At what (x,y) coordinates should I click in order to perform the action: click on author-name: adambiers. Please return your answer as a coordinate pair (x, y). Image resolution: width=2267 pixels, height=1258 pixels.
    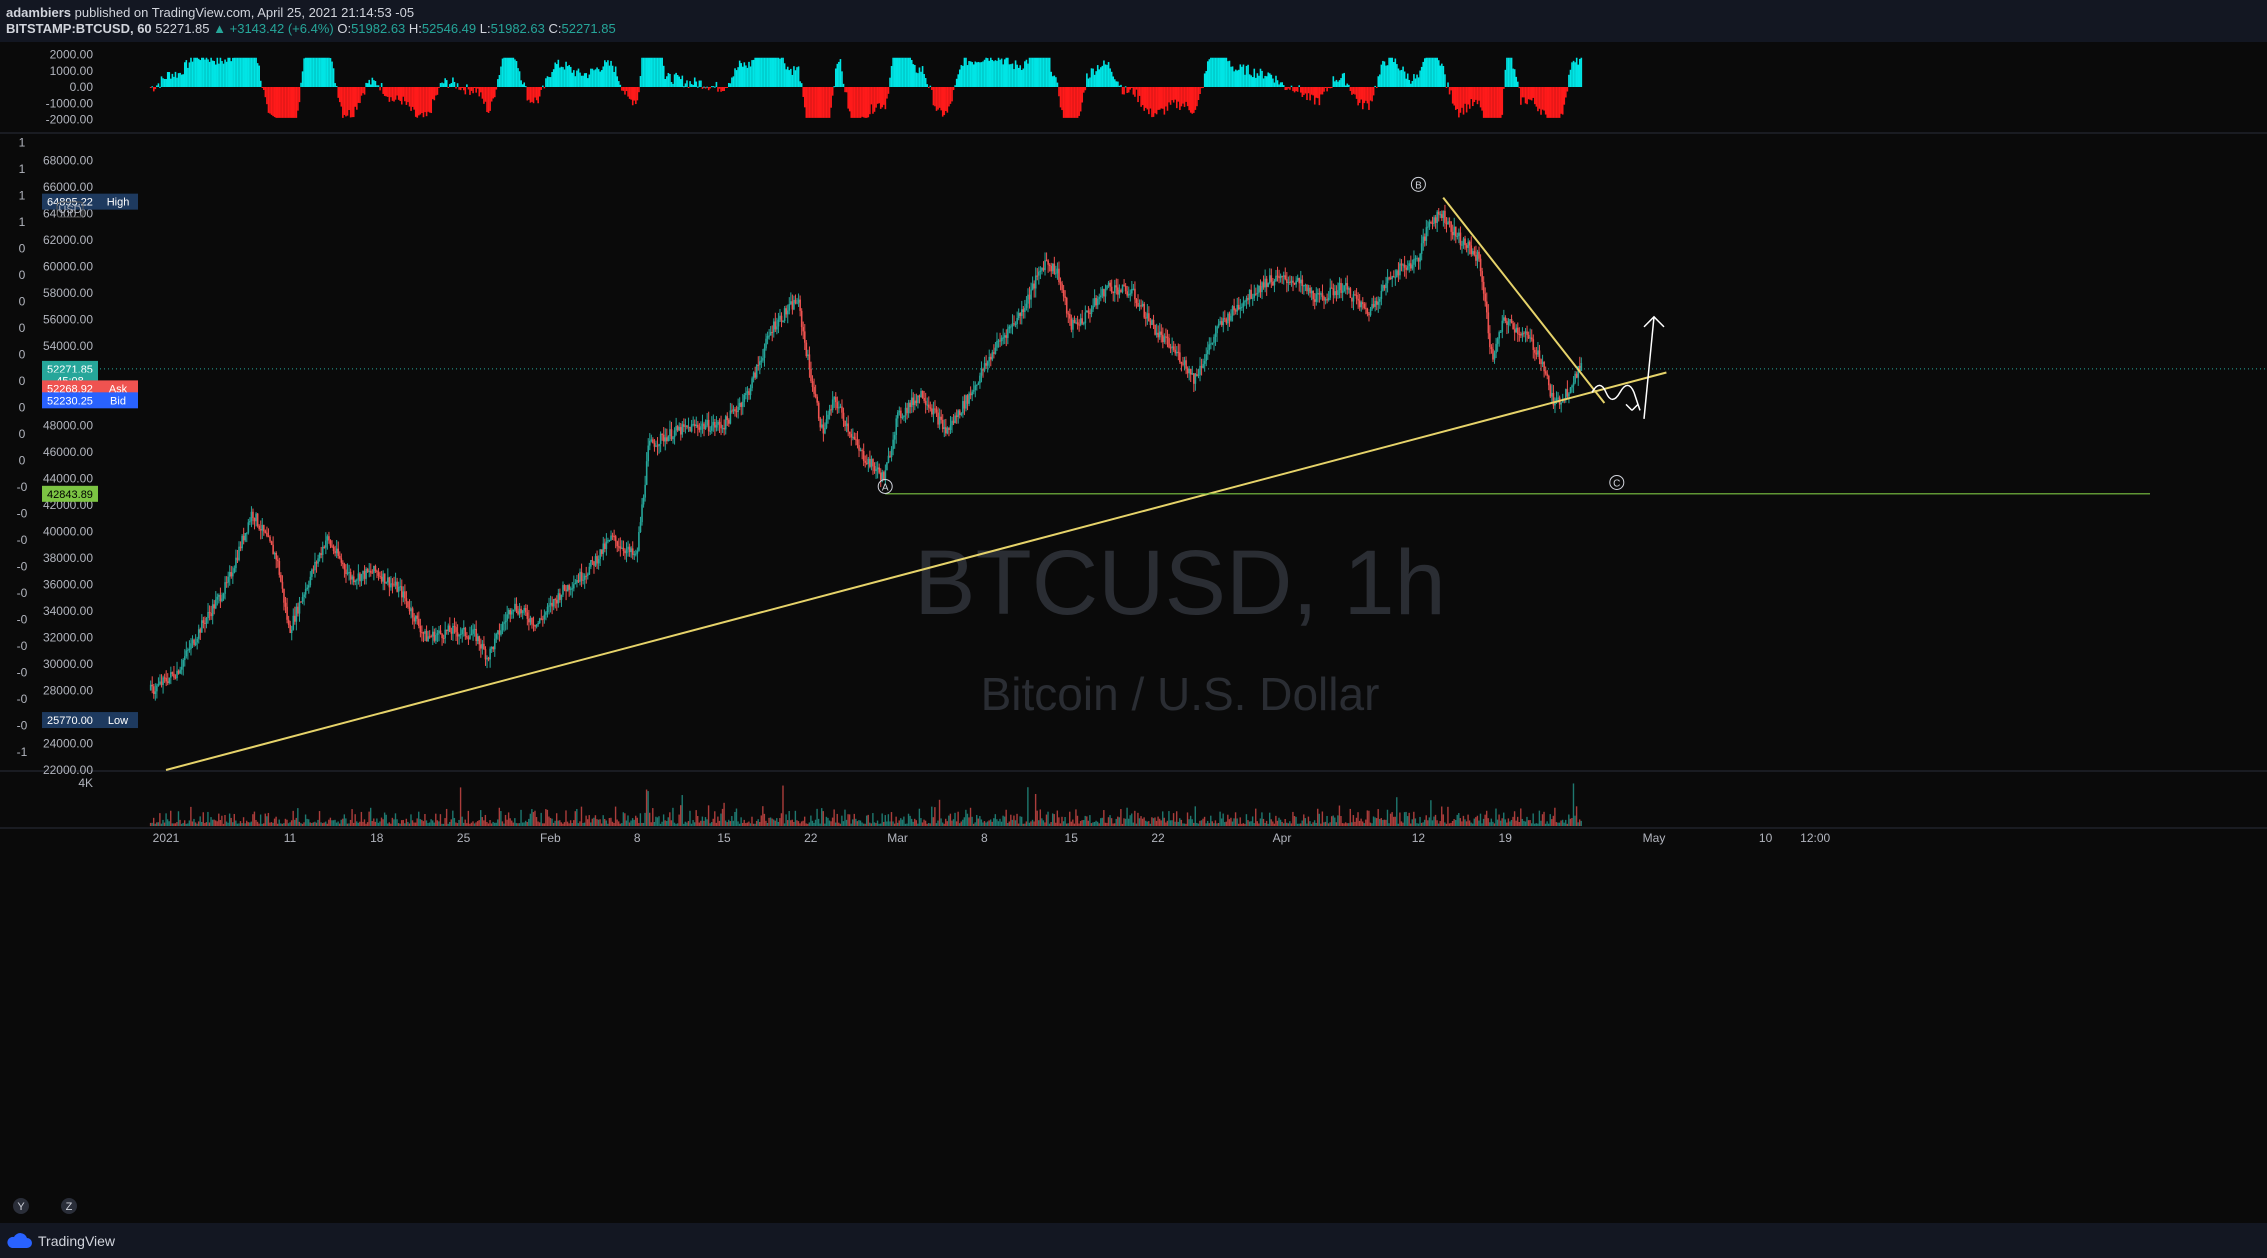
    Looking at the image, I should click on (39, 12).